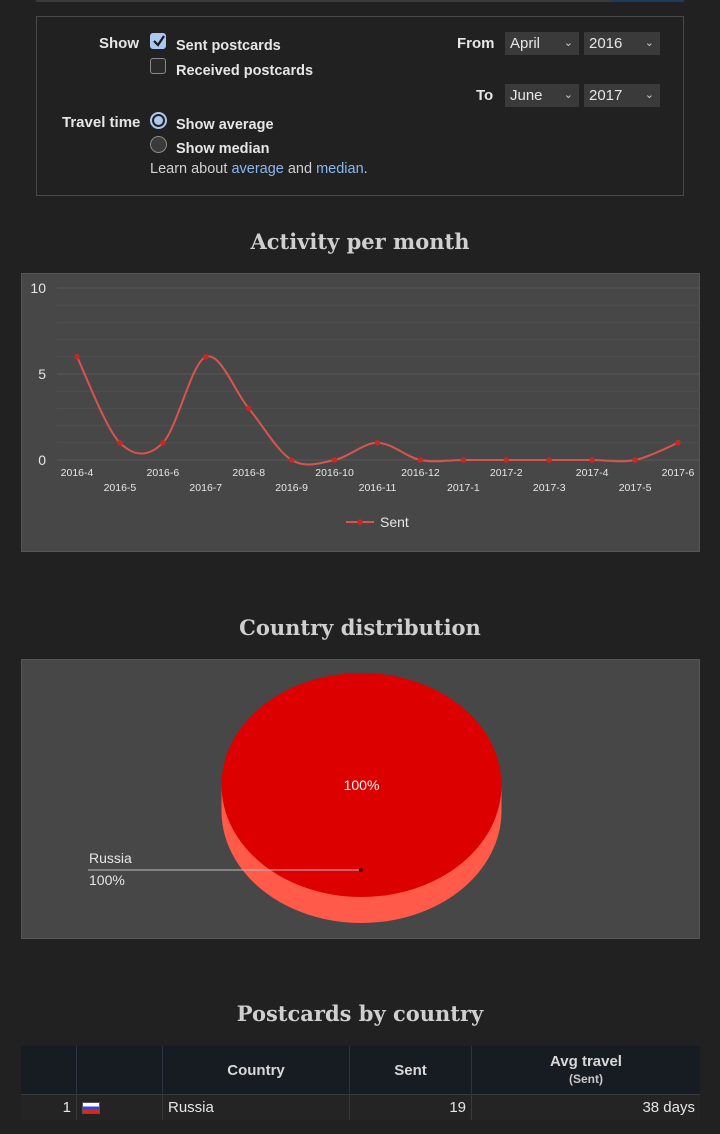  I want to click on to-label: To, so click(485, 95).